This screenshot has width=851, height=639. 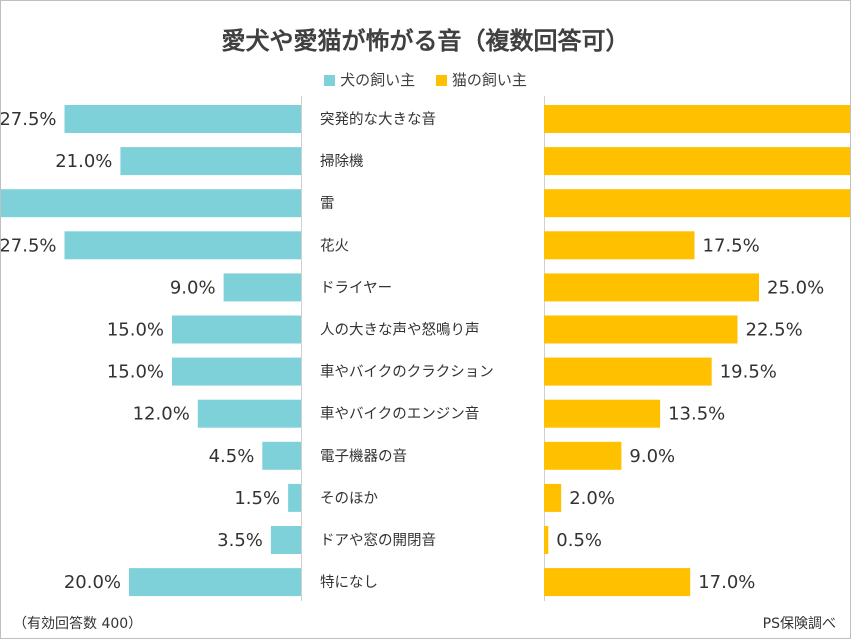 What do you see at coordinates (257, 498) in the screenshot?
I see `dog-value-label: 1.5%` at bounding box center [257, 498].